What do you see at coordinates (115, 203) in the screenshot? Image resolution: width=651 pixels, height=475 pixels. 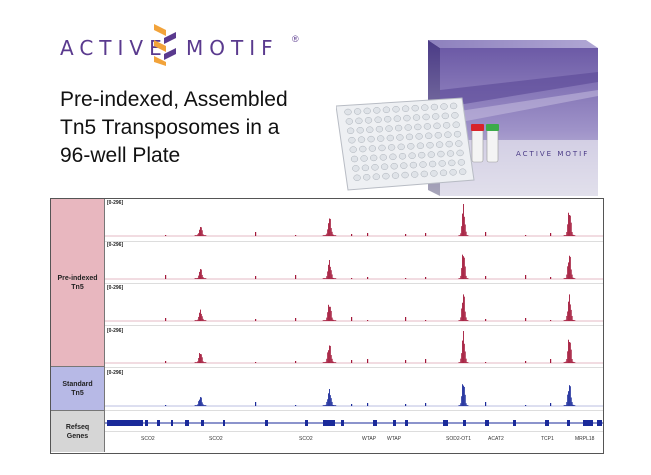 I see `track-range-1: [0-296]` at bounding box center [115, 203].